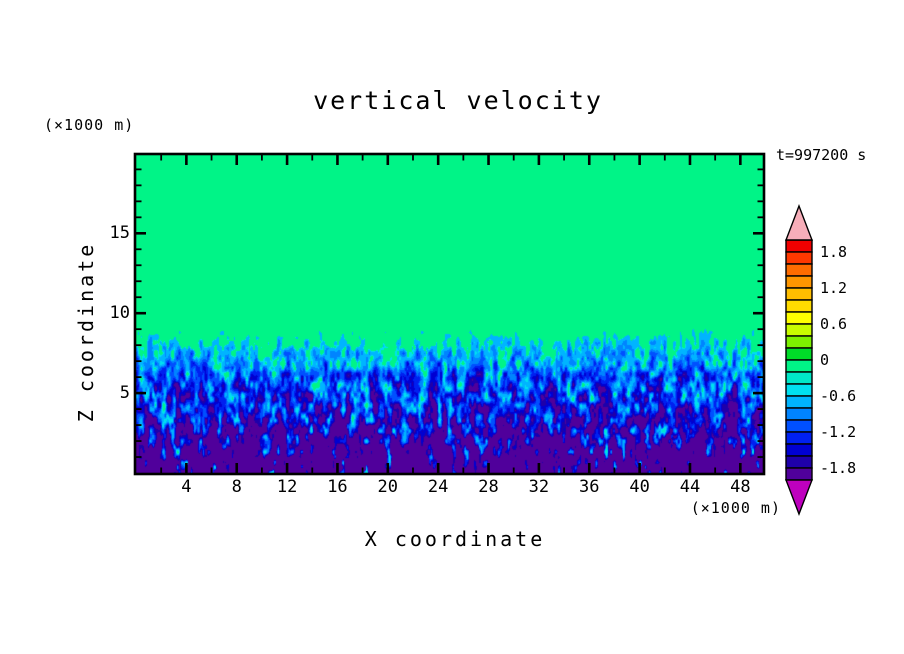 This screenshot has width=904, height=654. What do you see at coordinates (388, 487) in the screenshot?
I see `x-tick-label: 20` at bounding box center [388, 487].